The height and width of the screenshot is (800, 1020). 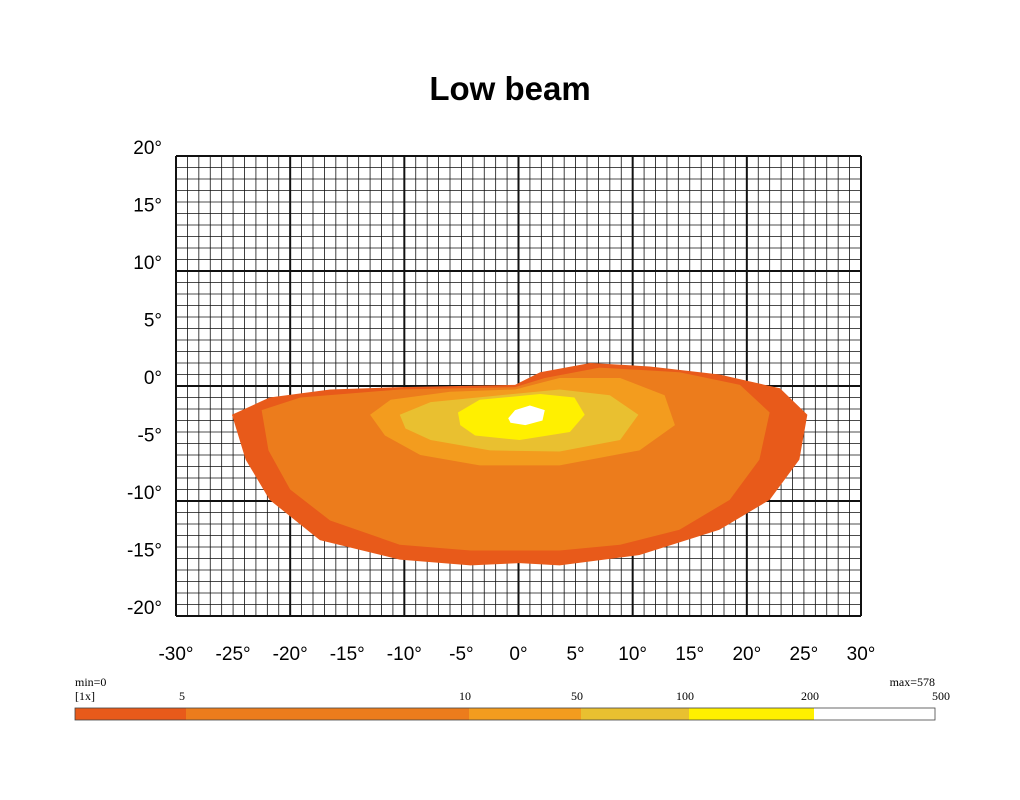 What do you see at coordinates (153, 378) in the screenshot?
I see `y-tick-label: 0°` at bounding box center [153, 378].